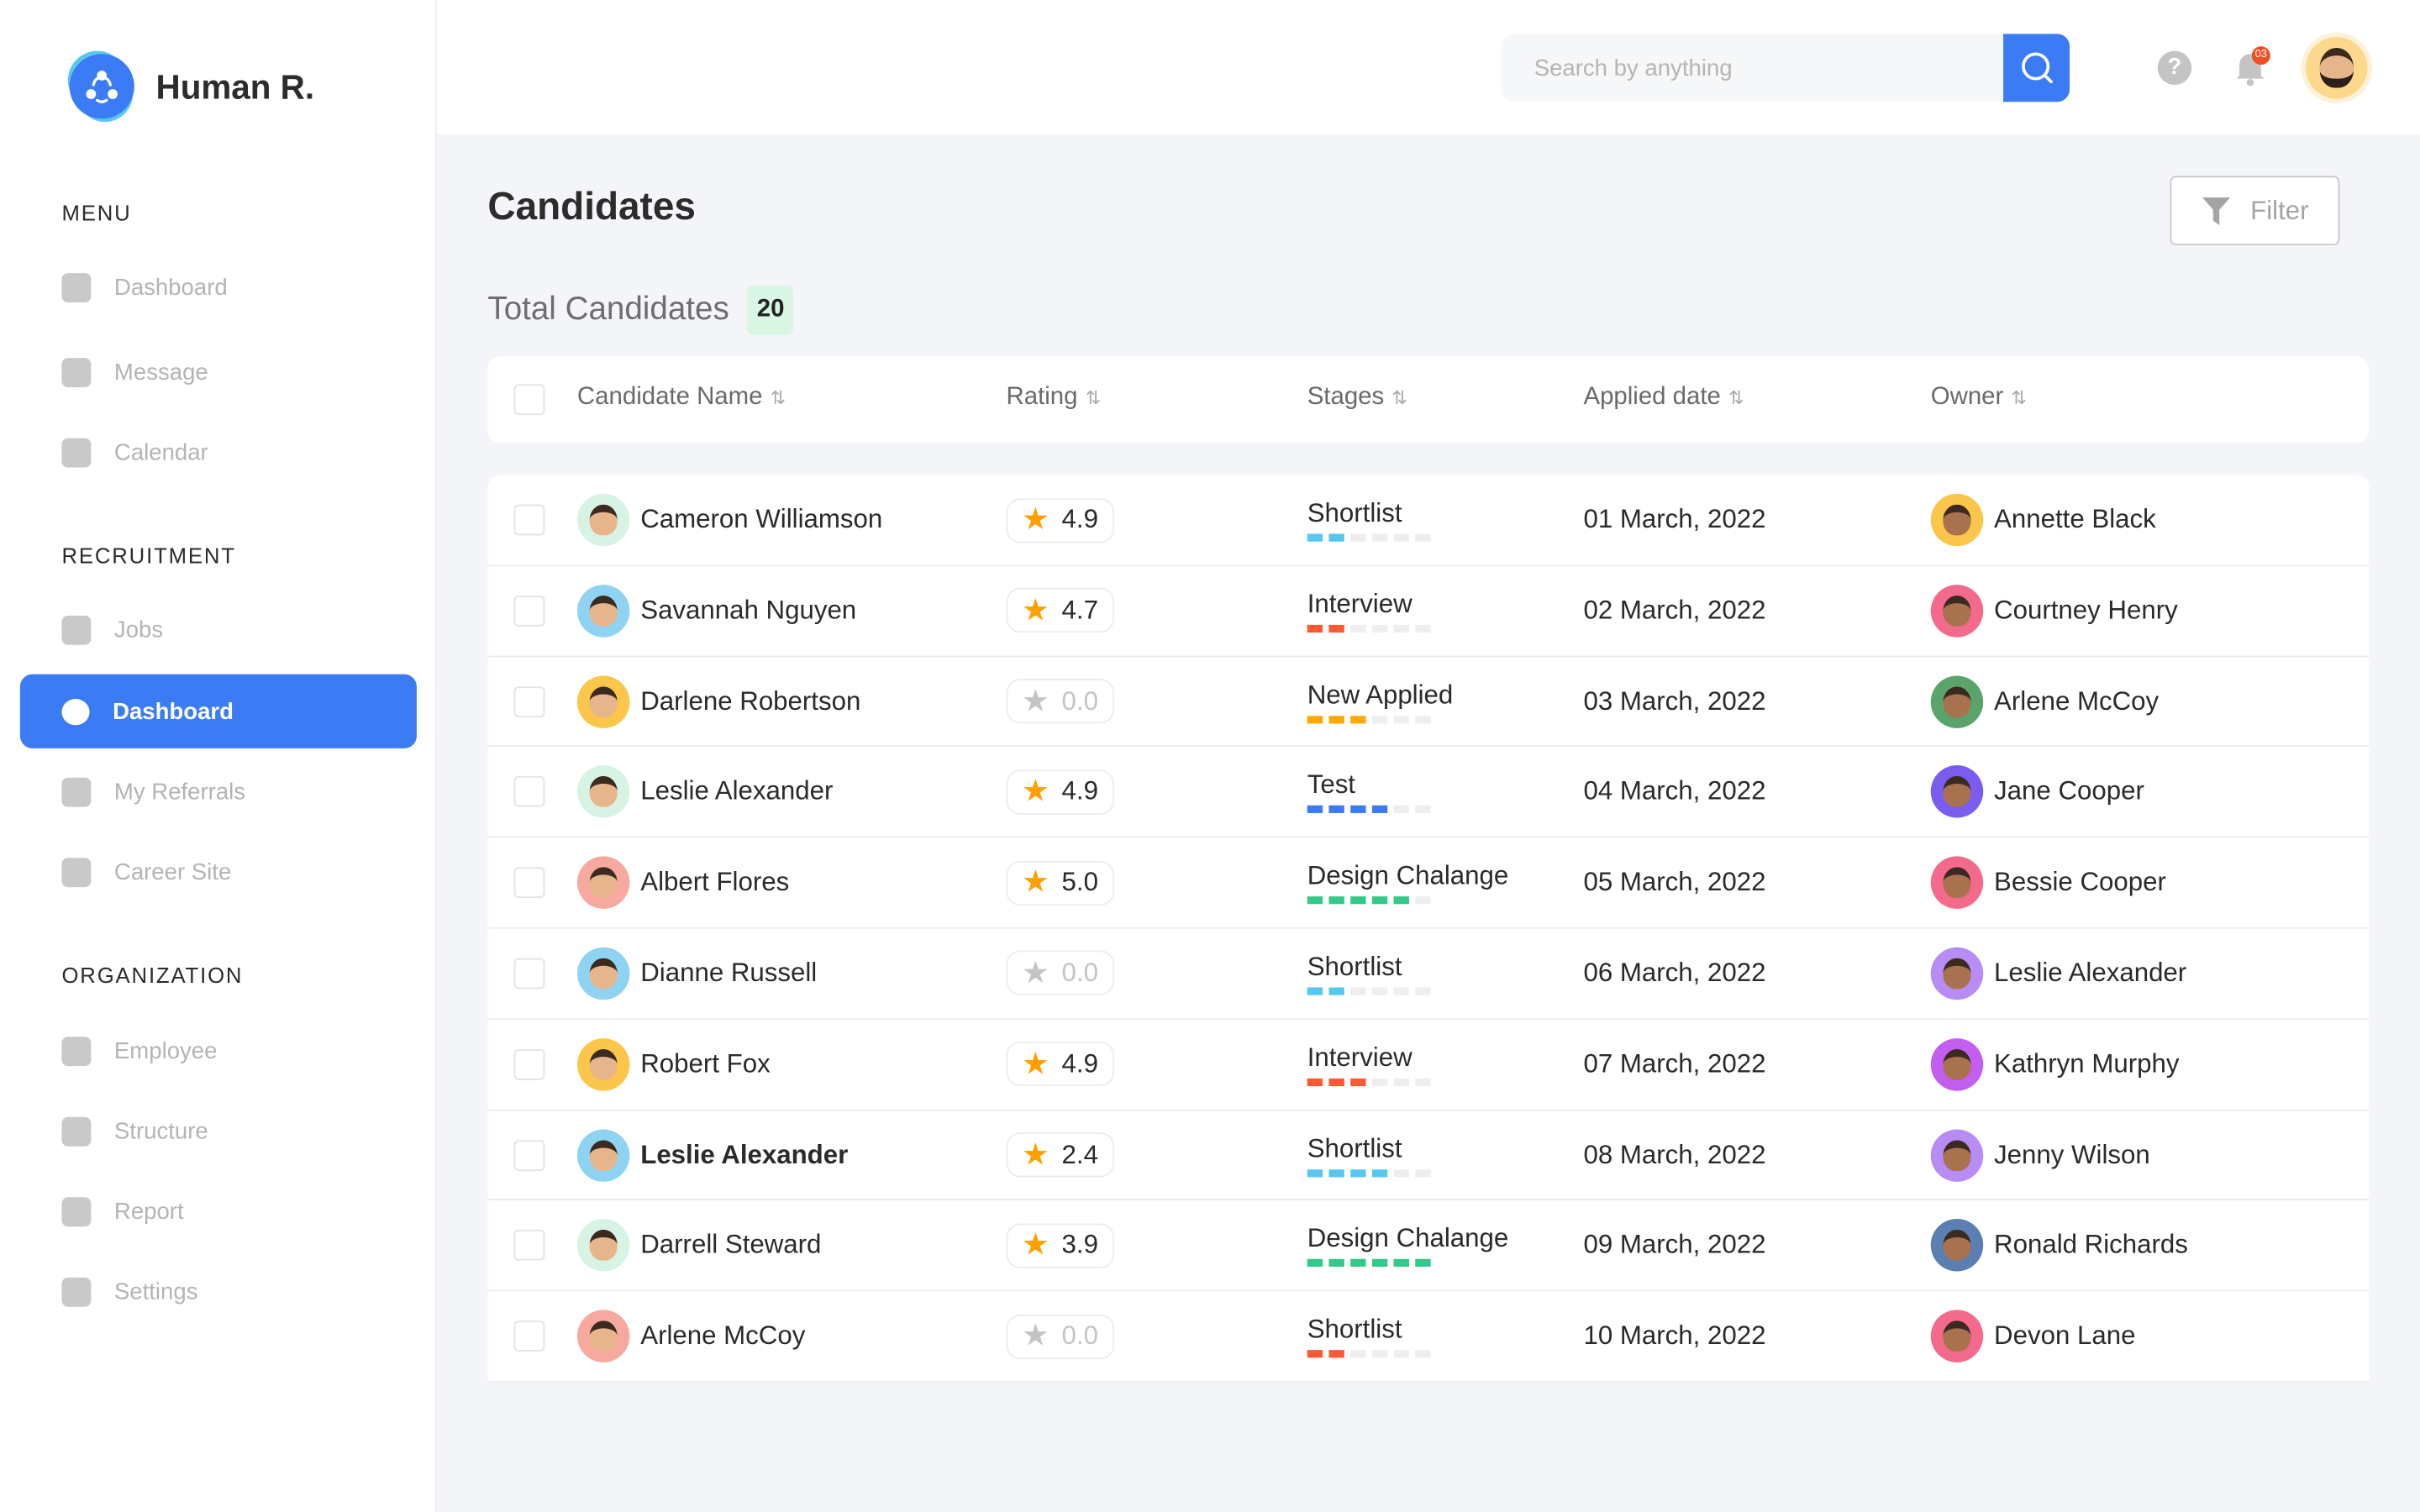 This screenshot has height=1512, width=2420. Describe the element at coordinates (750, 700) in the screenshot. I see `candidate-name: Darlene Robertson` at that location.